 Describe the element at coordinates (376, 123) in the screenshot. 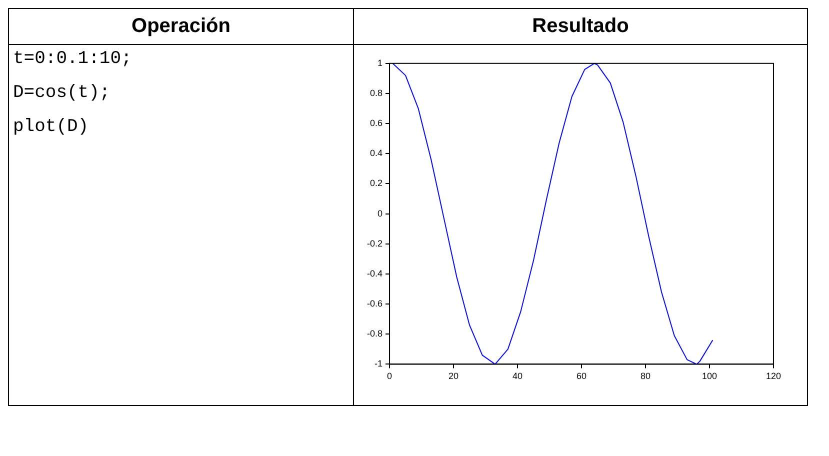

I see `y-tick-label: 0.6` at that location.